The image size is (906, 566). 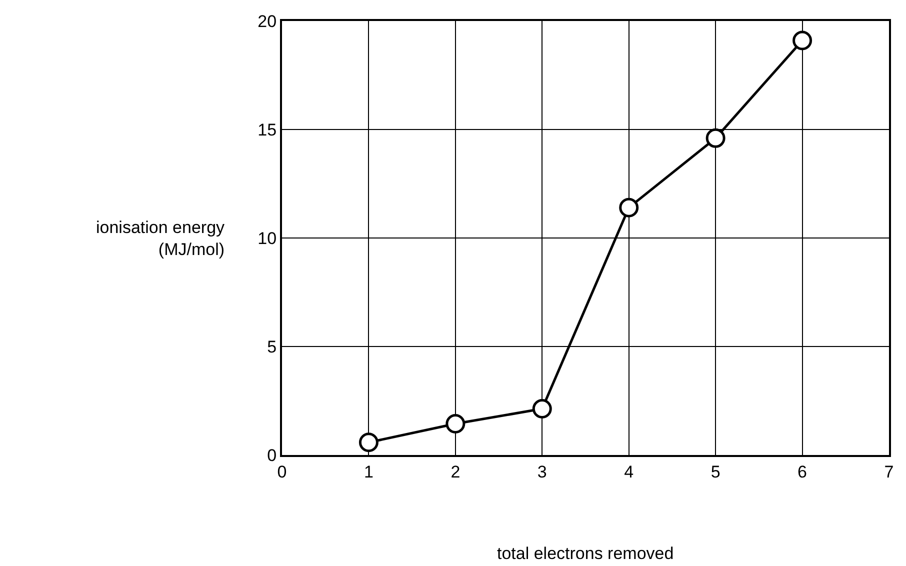 I want to click on x-tick-label: 2, so click(x=455, y=472).